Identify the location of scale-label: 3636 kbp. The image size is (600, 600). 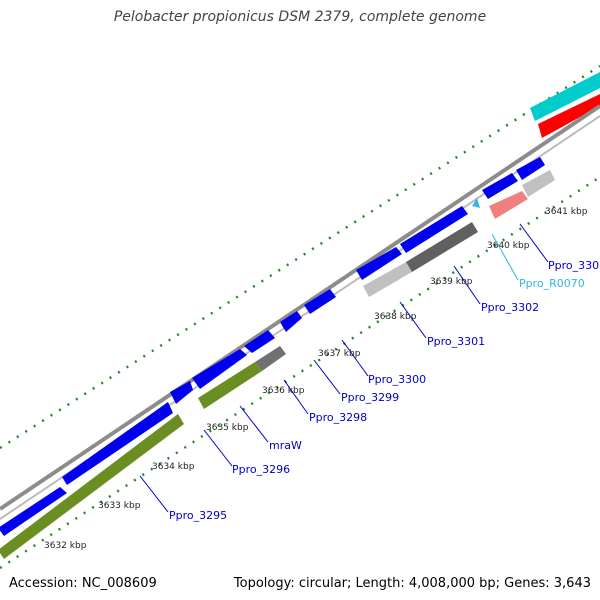
(283, 391).